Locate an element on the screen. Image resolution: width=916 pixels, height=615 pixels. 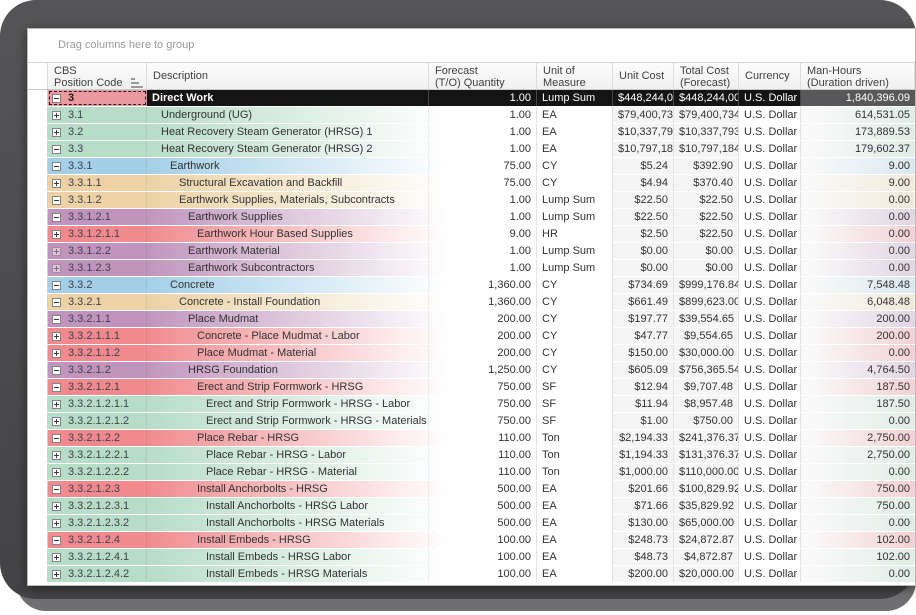
total-cost-cell: $0.00 is located at coordinates (706, 268).